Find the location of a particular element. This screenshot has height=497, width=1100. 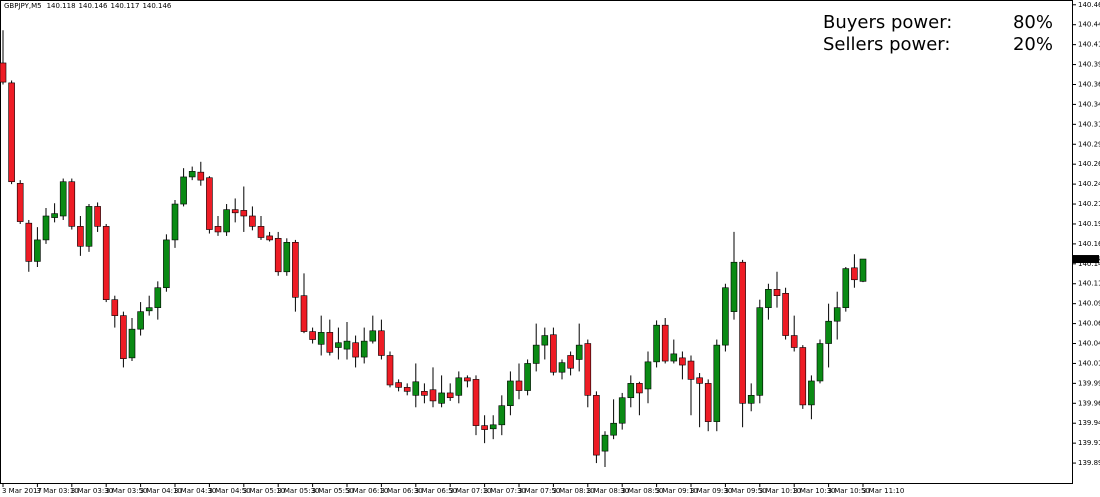

x-tick-label: 3 Mar 08:50 is located at coordinates (642, 491).